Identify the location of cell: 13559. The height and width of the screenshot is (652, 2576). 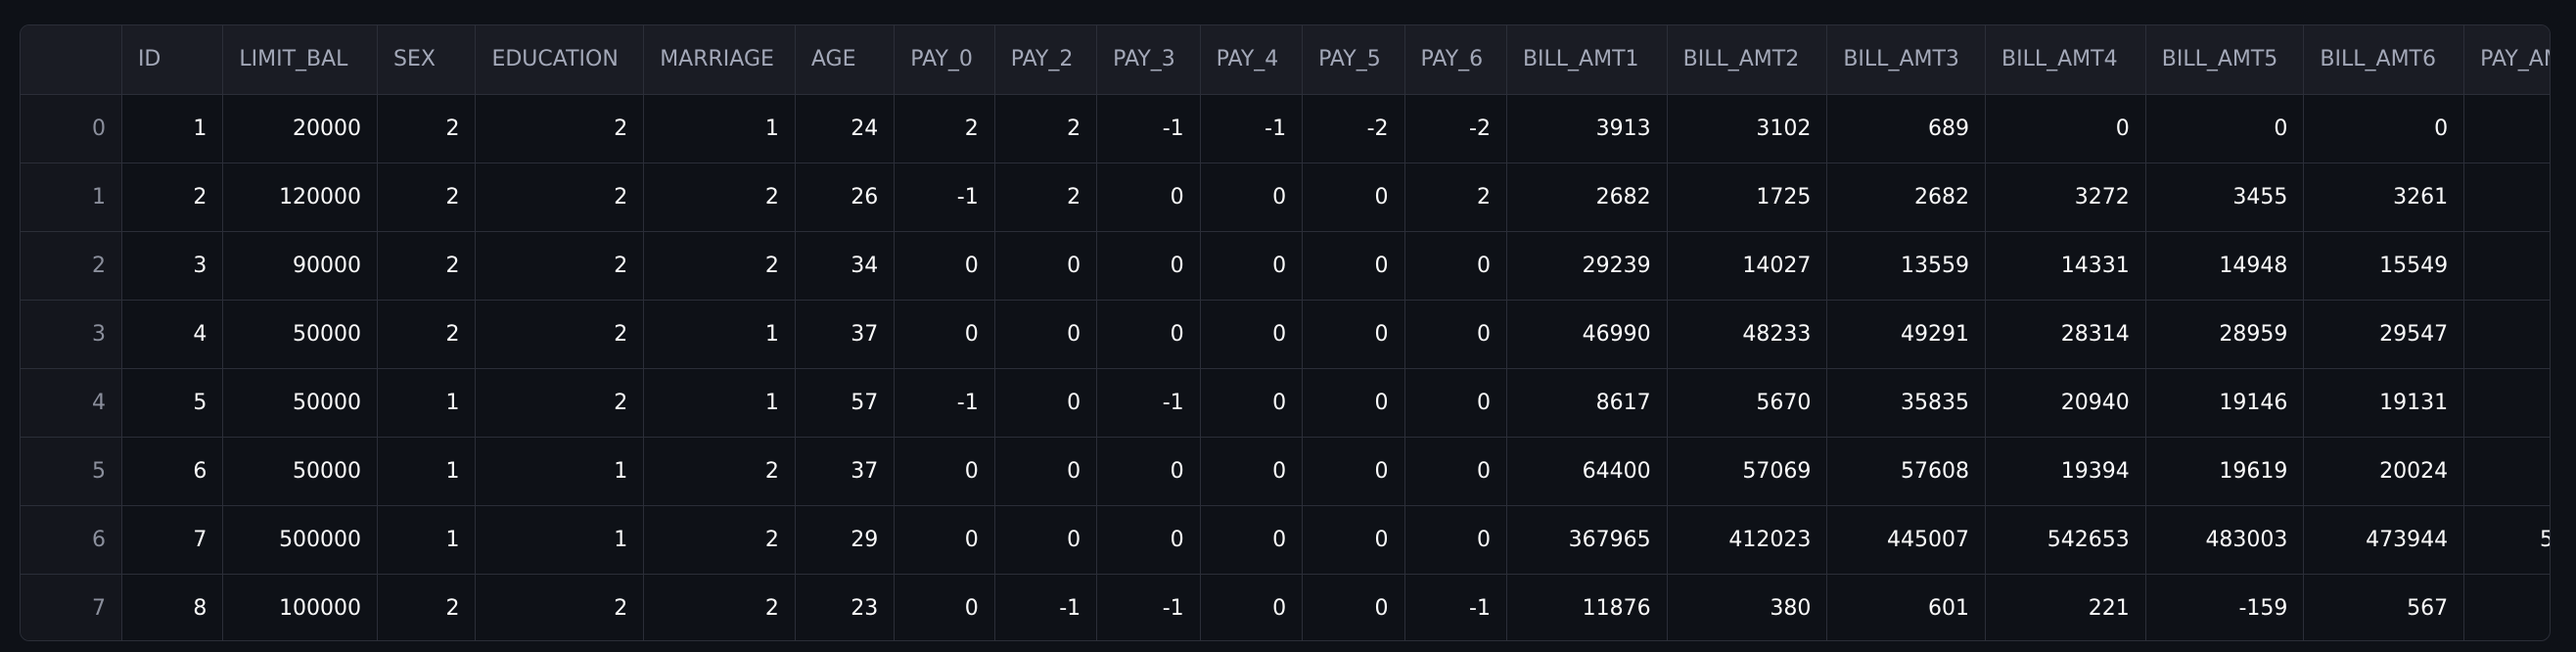
(1907, 266).